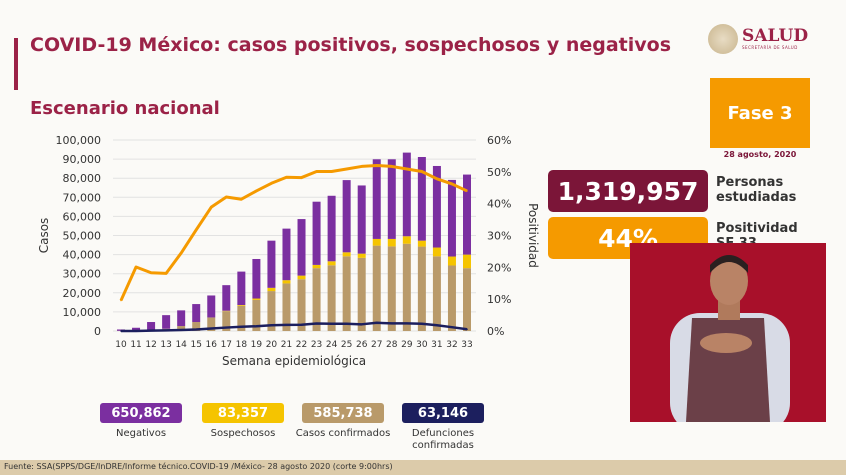 Image resolution: width=846 pixels, height=475 pixels. Describe the element at coordinates (451, 345) in the screenshot. I see `x-tick-label: 32` at that location.